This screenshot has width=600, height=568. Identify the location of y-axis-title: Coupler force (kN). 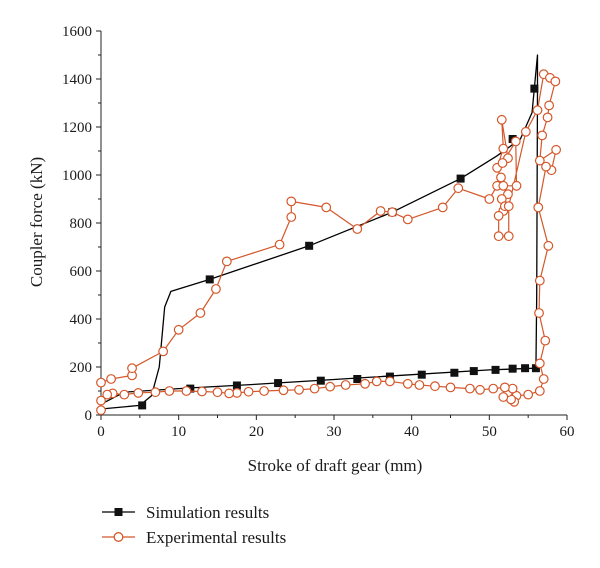
(36, 222).